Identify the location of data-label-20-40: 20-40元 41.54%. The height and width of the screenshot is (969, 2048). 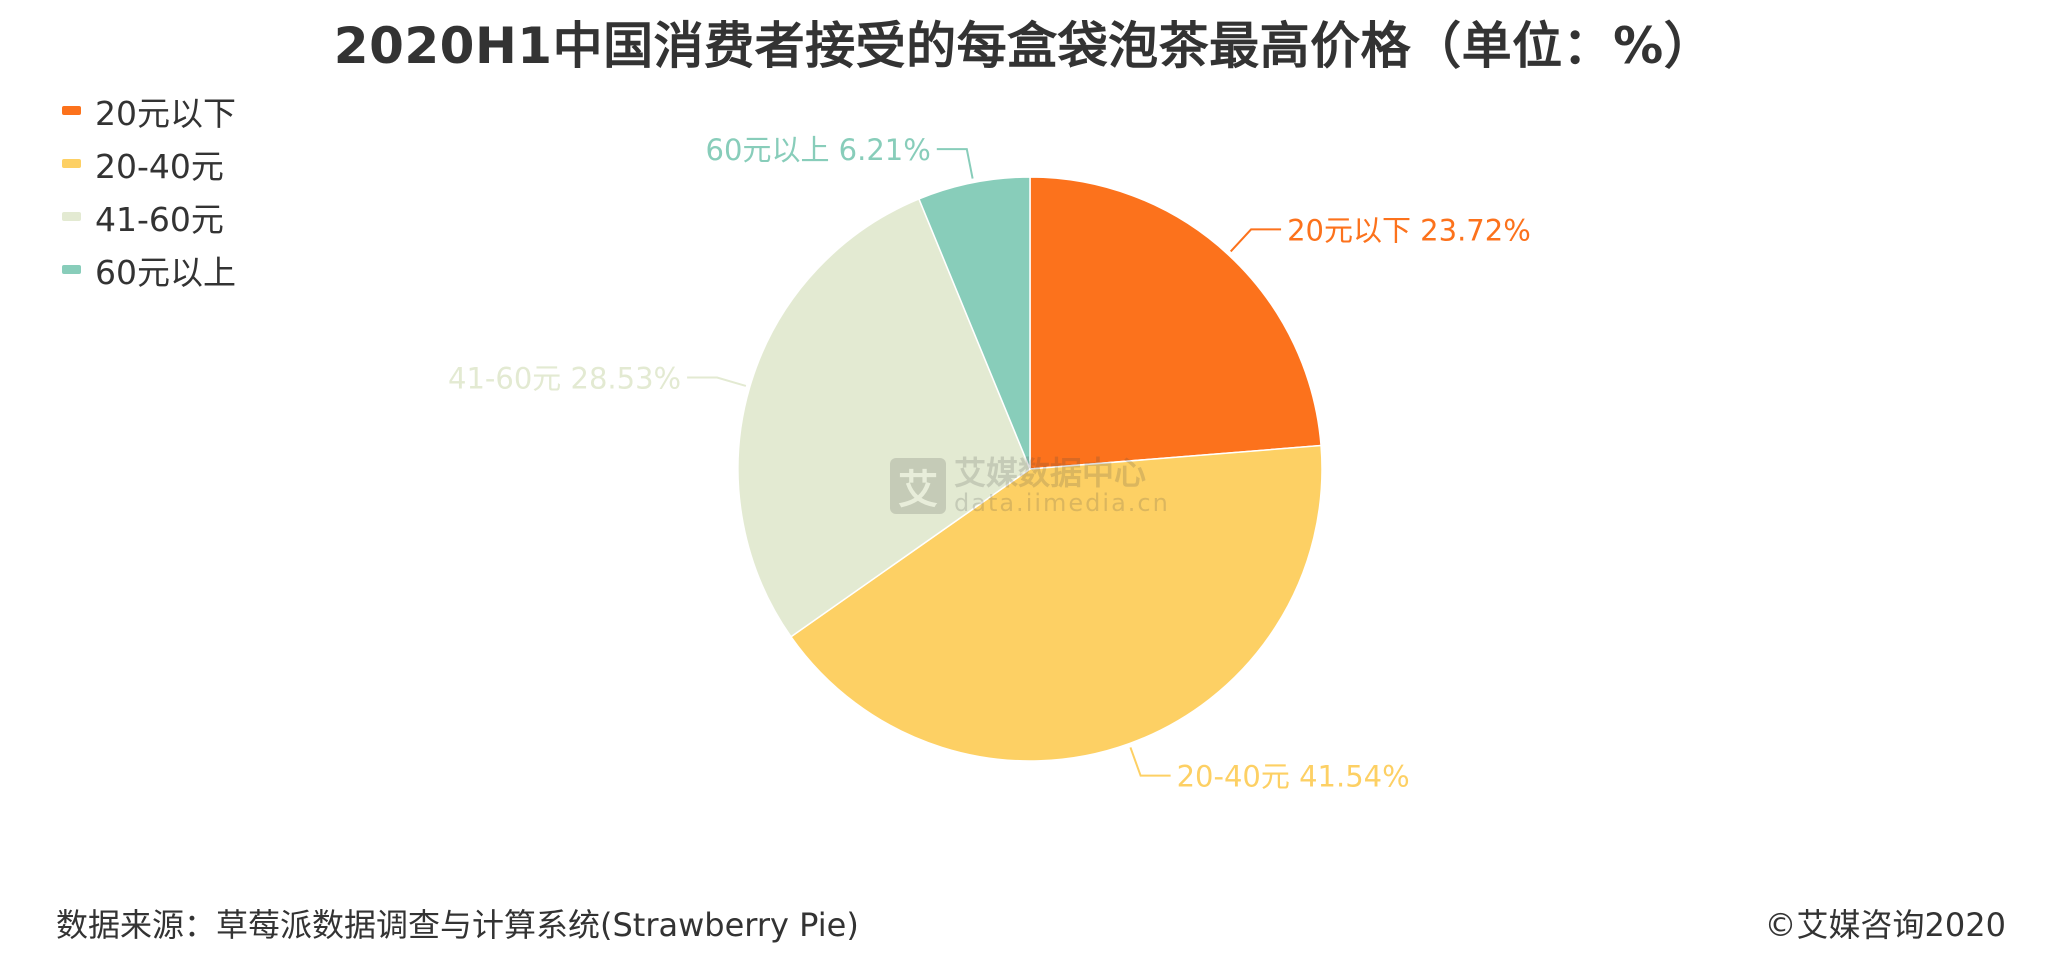
(1293, 777).